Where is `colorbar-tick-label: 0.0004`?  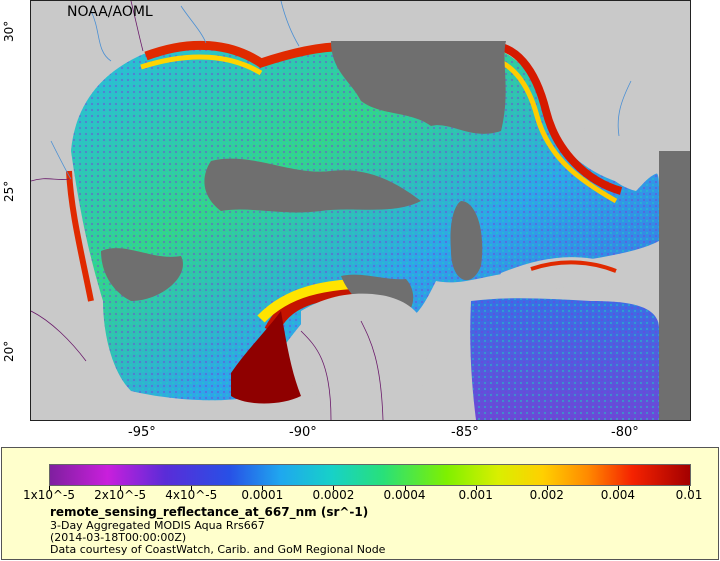
colorbar-tick-label: 0.0004 is located at coordinates (404, 495).